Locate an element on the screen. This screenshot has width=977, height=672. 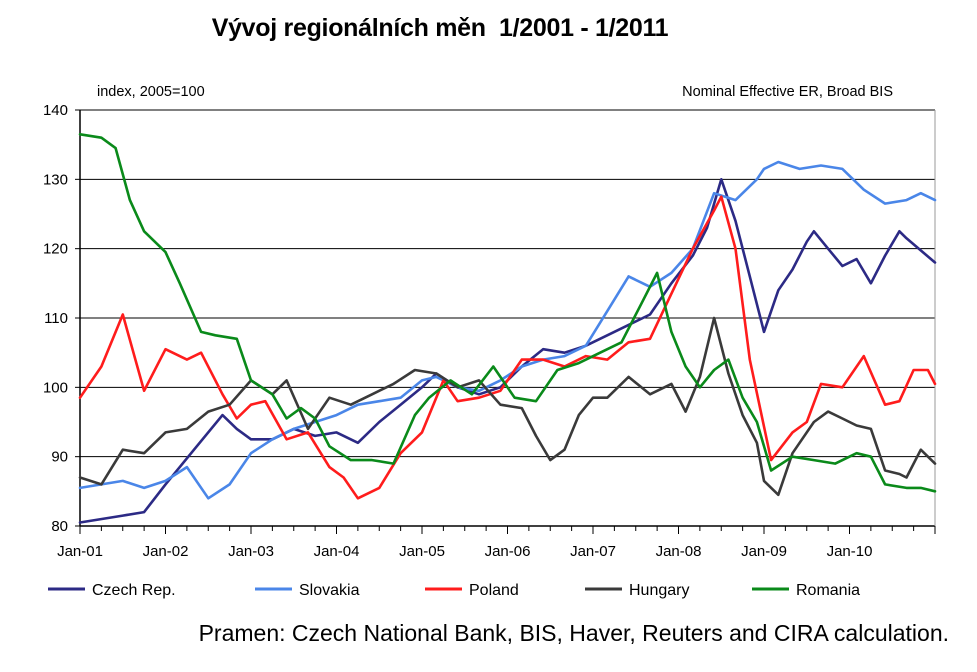
y-tick-label-90: 90 is located at coordinates (59, 457).